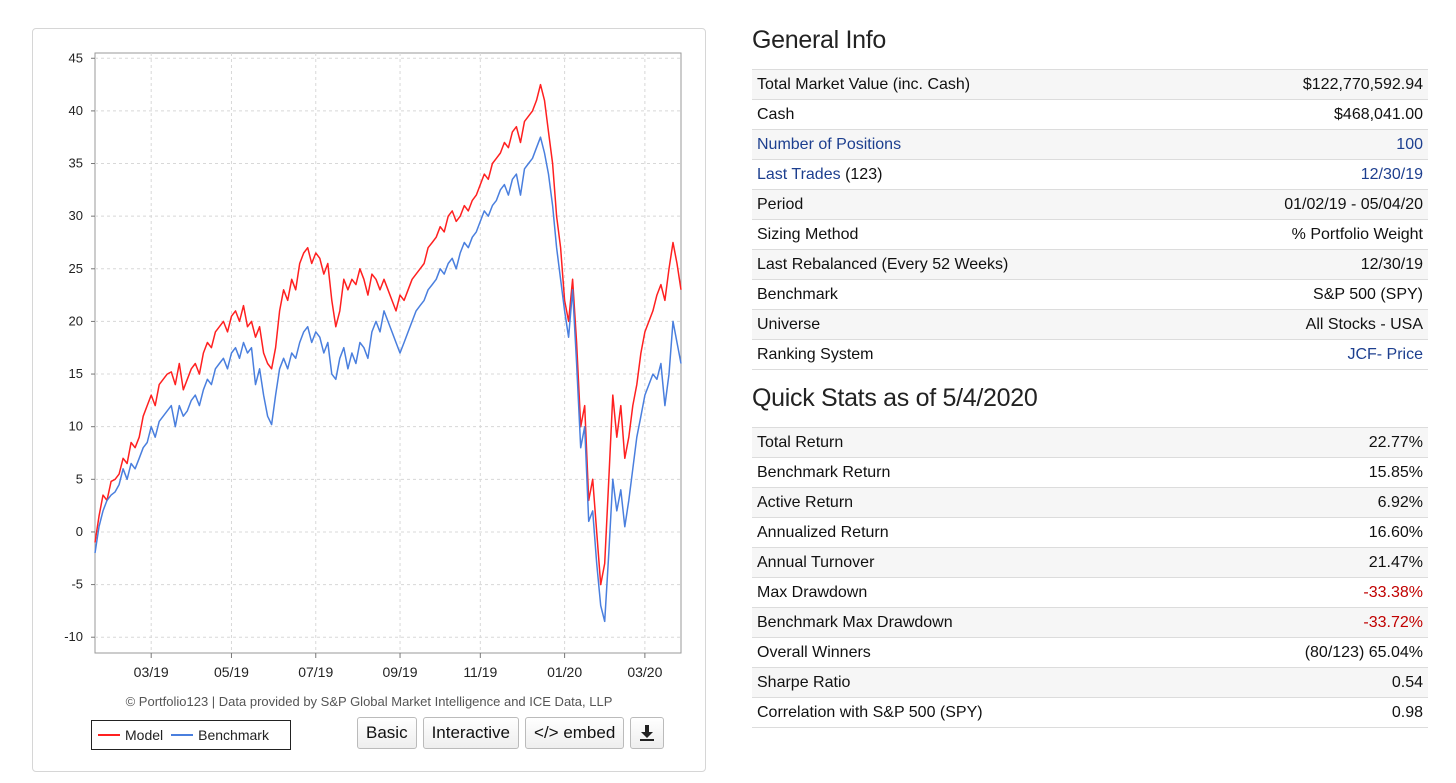 The height and width of the screenshot is (783, 1456). What do you see at coordinates (644, 672) in the screenshot?
I see `x-tick-label: 03/20` at bounding box center [644, 672].